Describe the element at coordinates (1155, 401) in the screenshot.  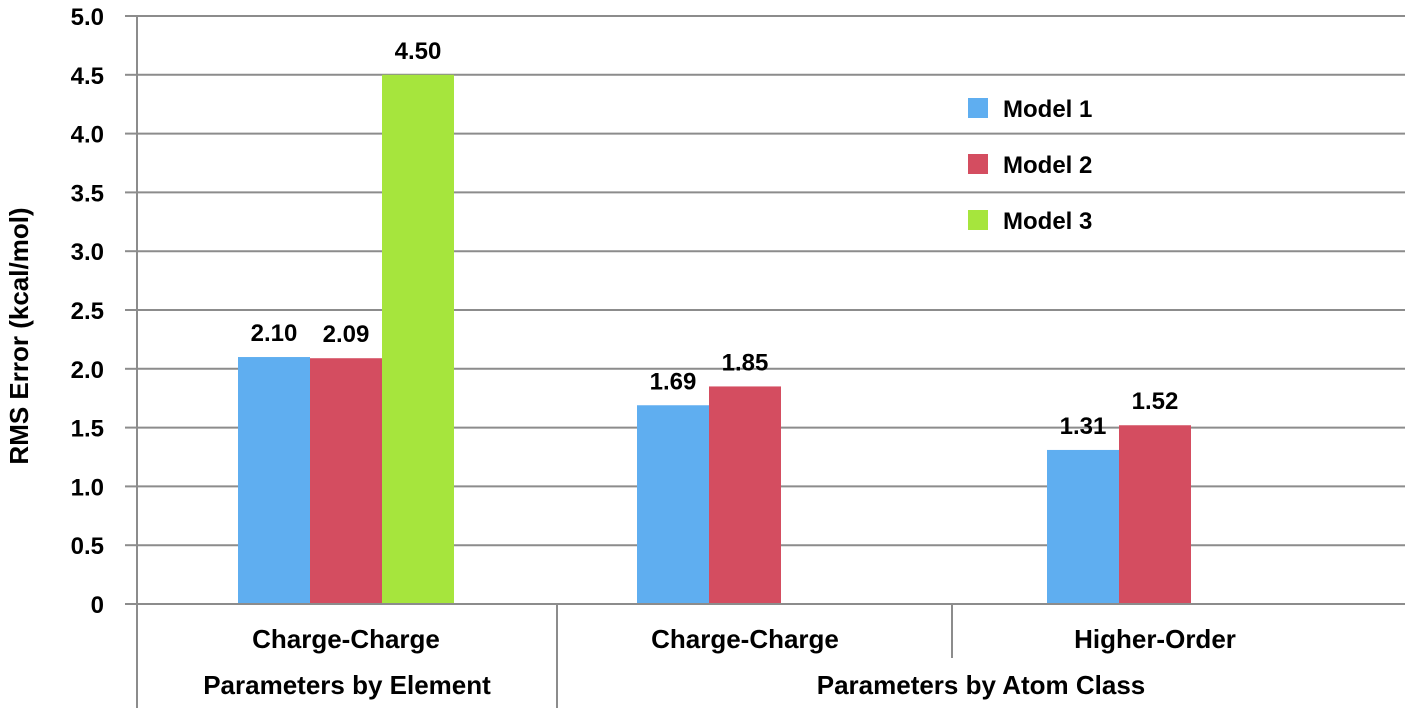
I see `data-label: 1.52` at that location.